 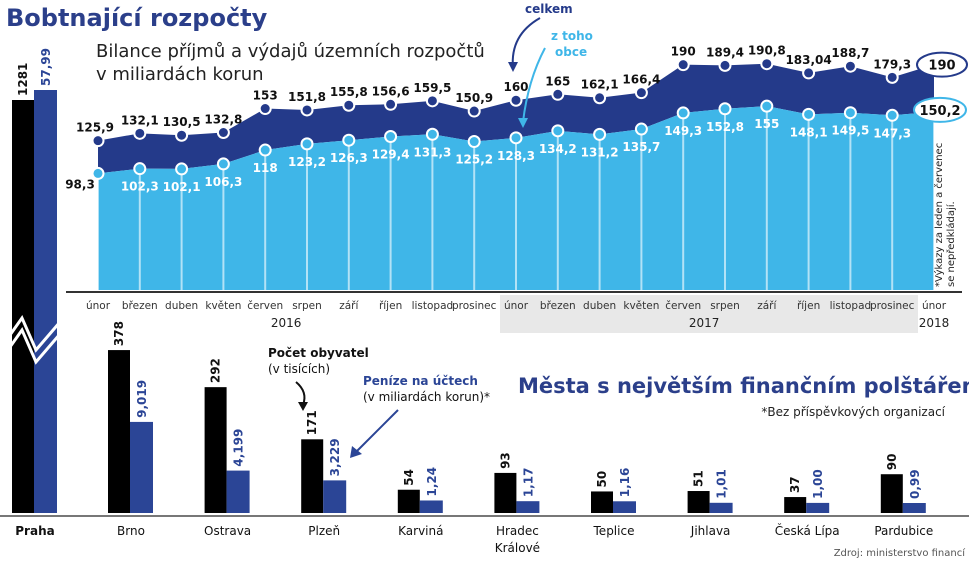 I want to click on label-municipal: 128,3, so click(x=516, y=156).